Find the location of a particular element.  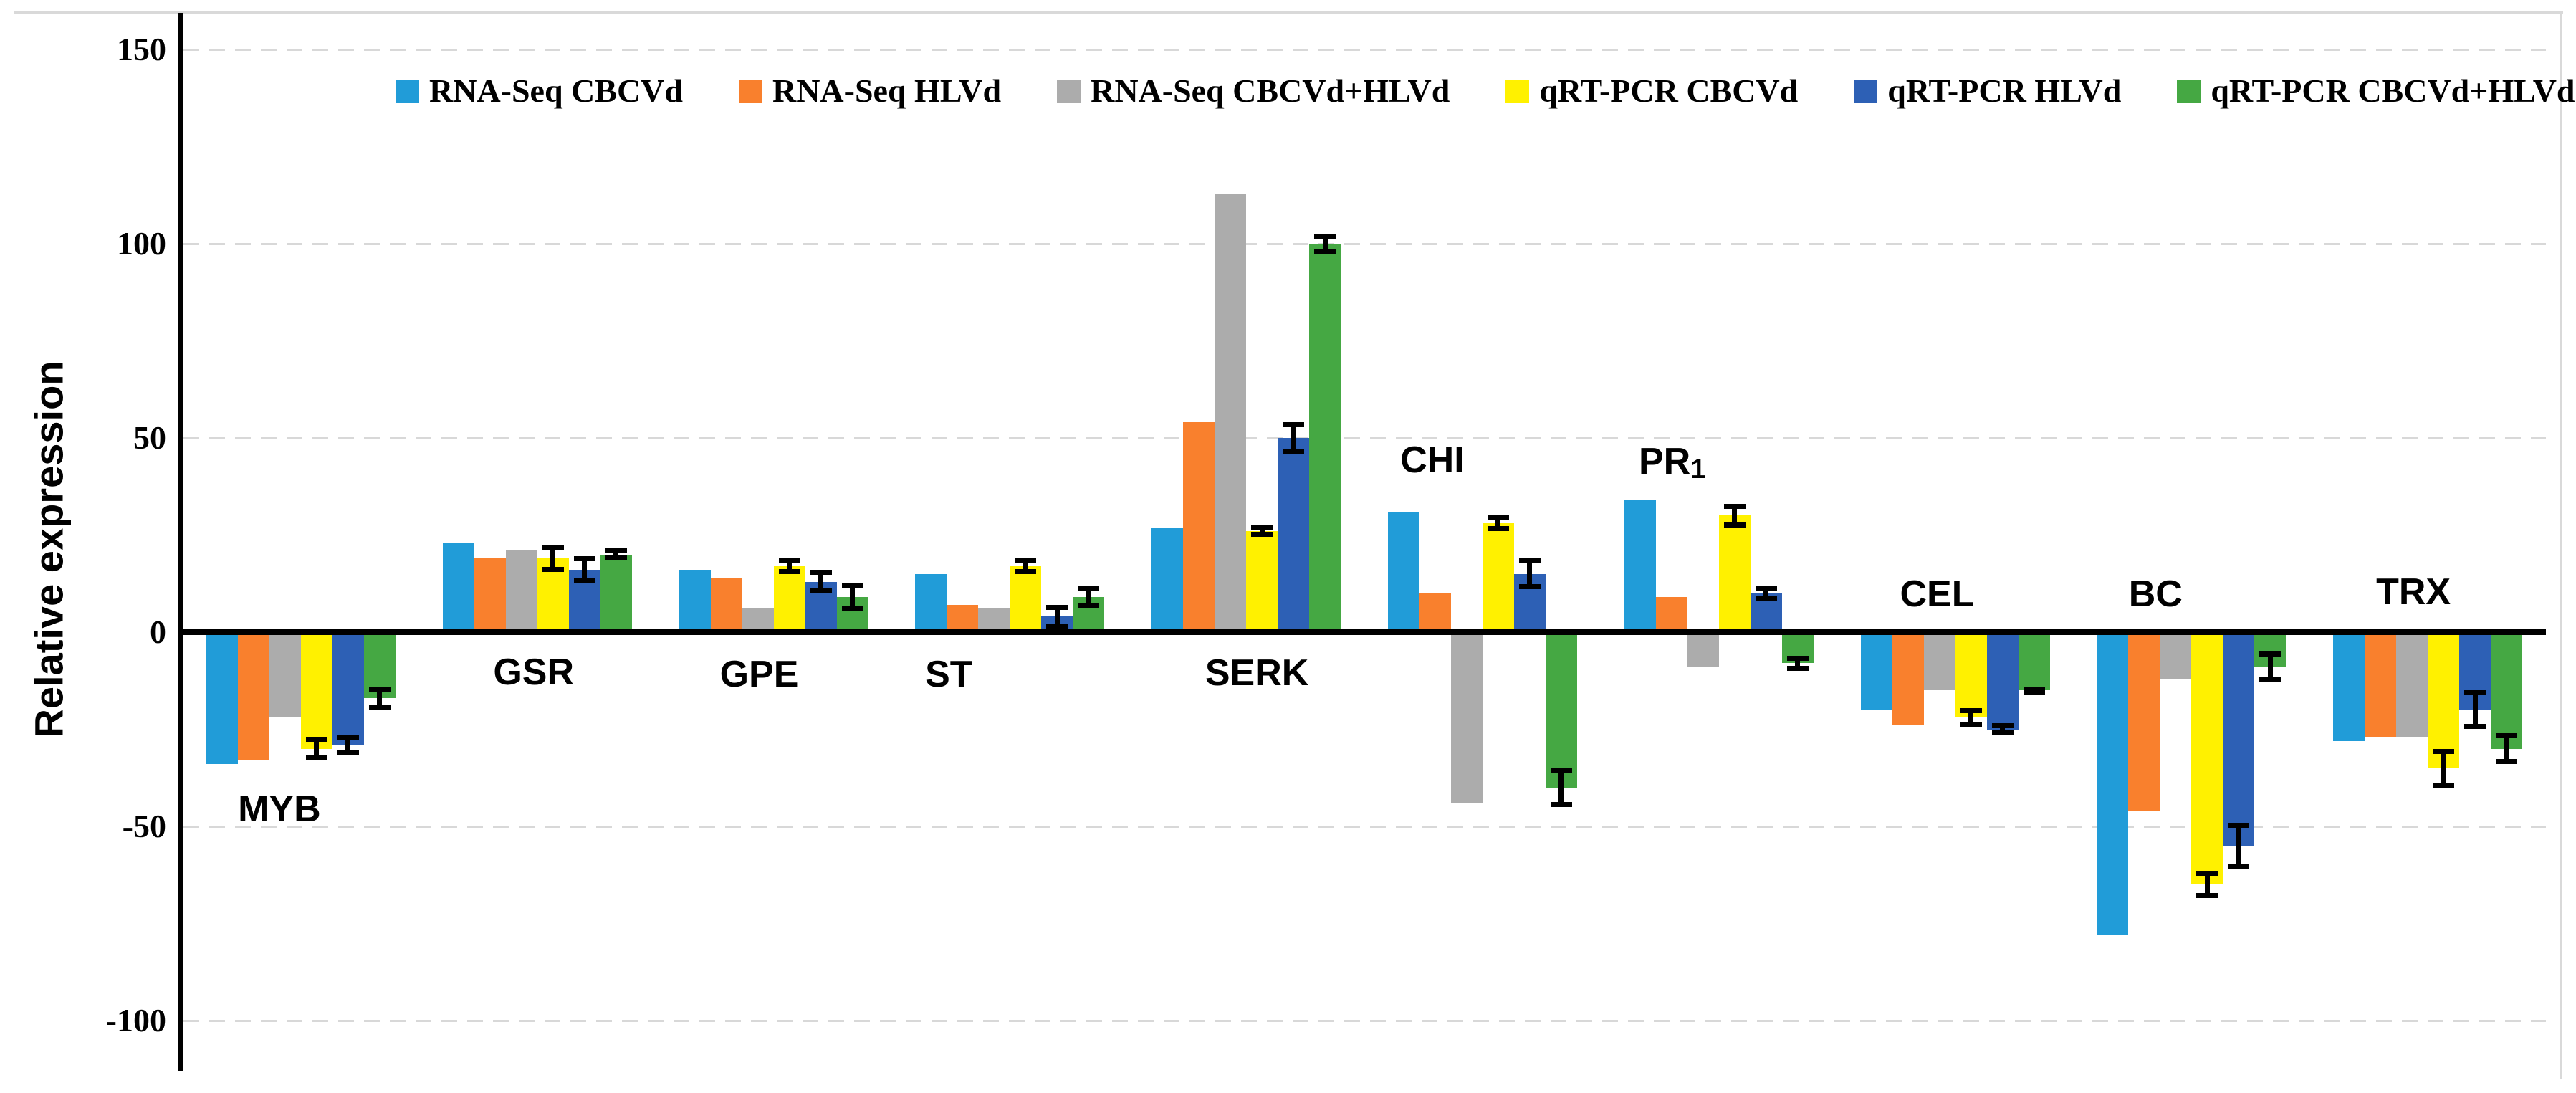

legend-item: RNA-Seq CBCVd is located at coordinates (539, 91).